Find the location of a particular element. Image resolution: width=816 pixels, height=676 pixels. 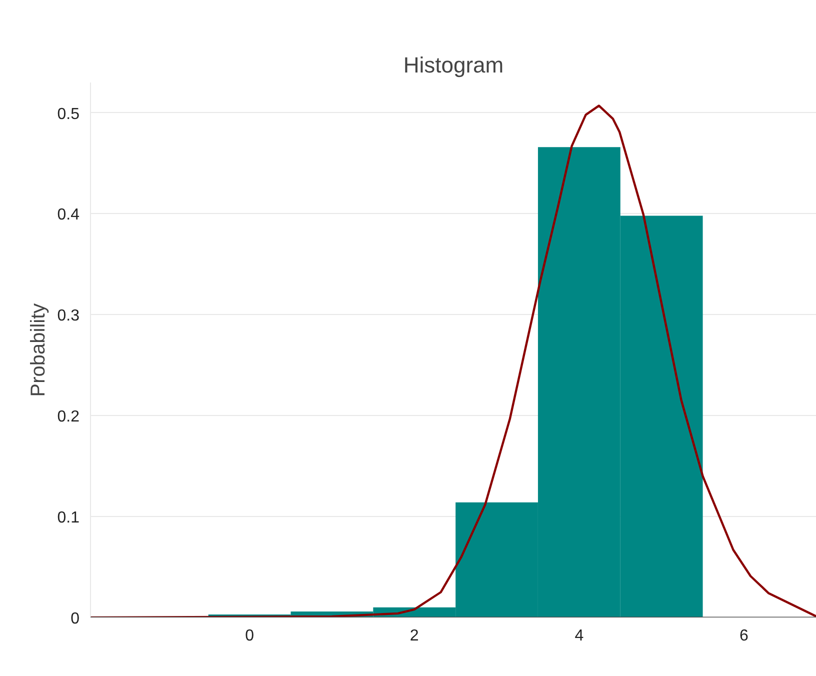

x-tick-label: 2 is located at coordinates (414, 636).